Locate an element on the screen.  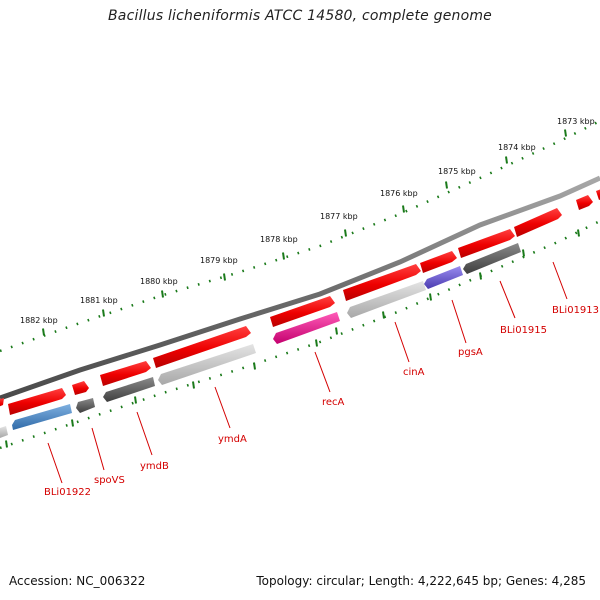
gene-label-bli01922: BLi01922 is located at coordinates (67, 492).